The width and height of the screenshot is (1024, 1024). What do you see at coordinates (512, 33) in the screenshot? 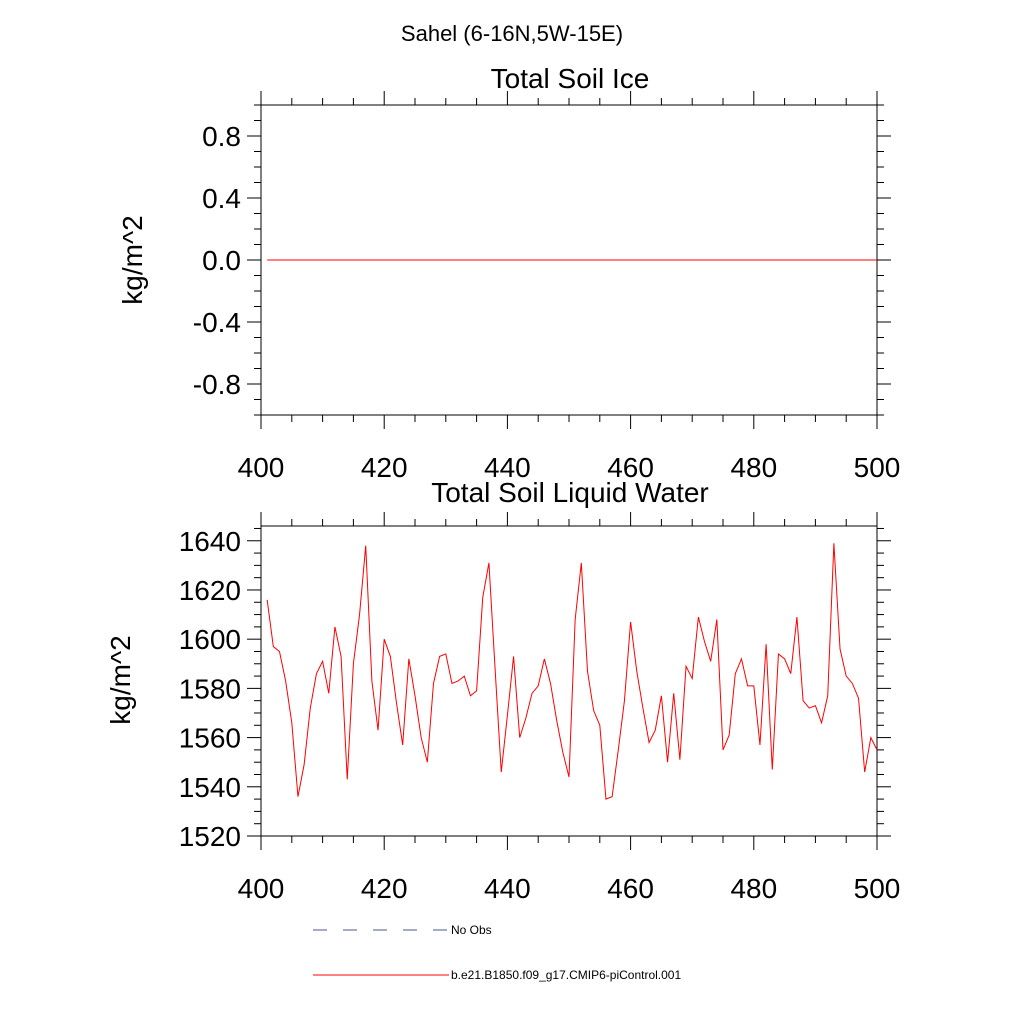
I see `figure-suptitle: Sahel (6-16N,5W-15E)` at bounding box center [512, 33].